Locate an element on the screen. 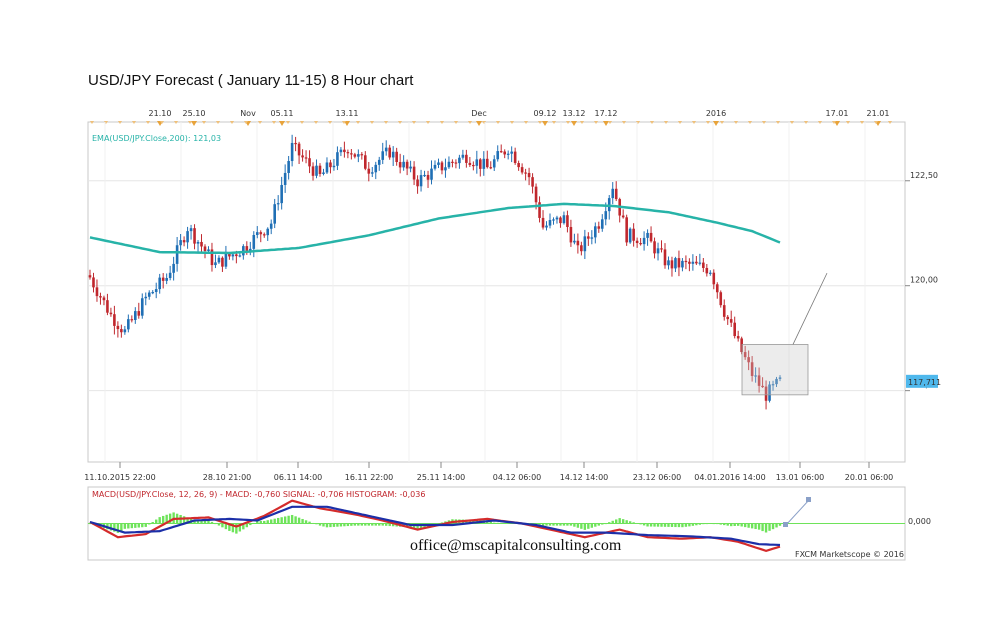  price-tick-label: 122,50 is located at coordinates (924, 175).